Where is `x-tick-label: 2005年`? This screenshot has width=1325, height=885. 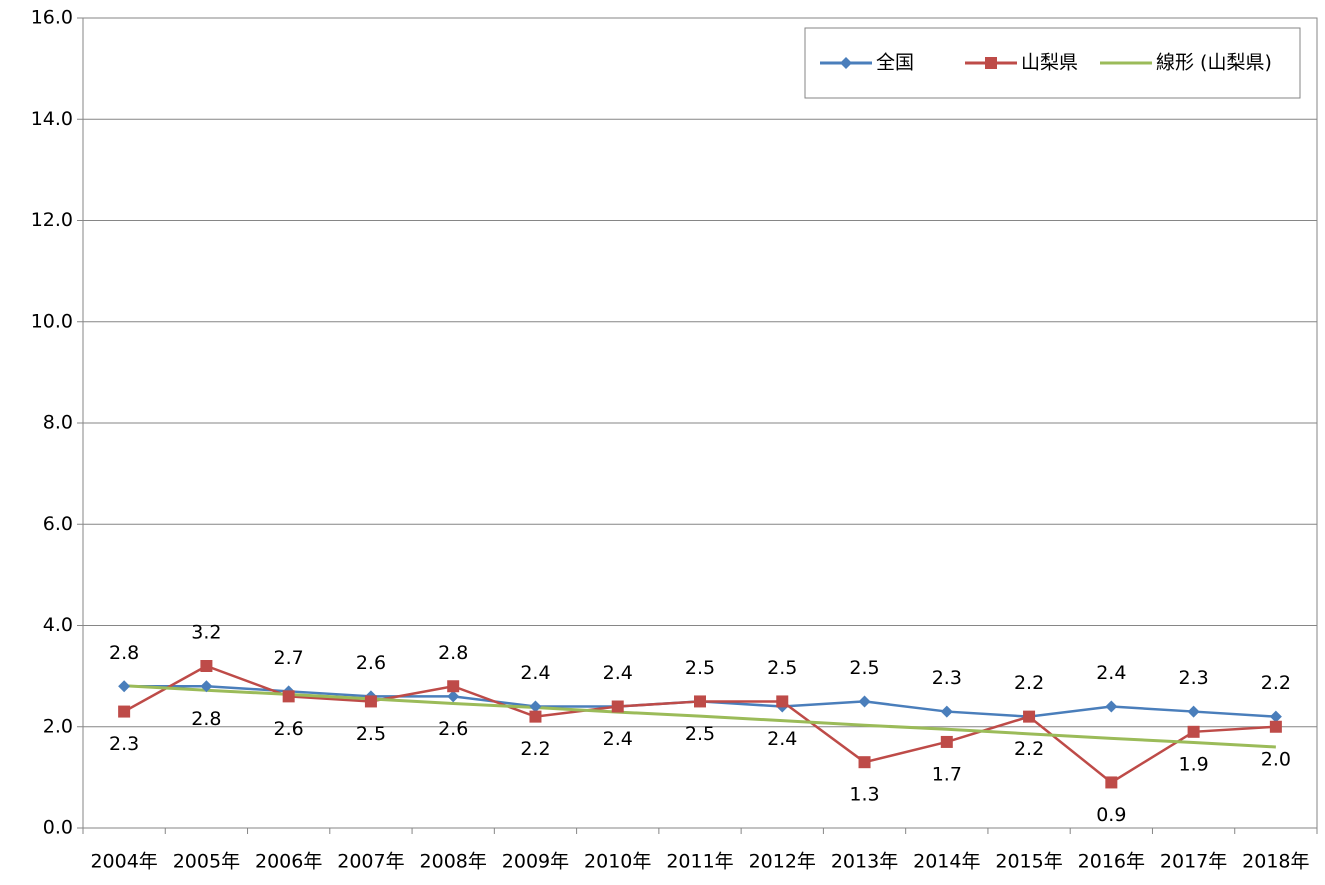 x-tick-label: 2005年 is located at coordinates (206, 862).